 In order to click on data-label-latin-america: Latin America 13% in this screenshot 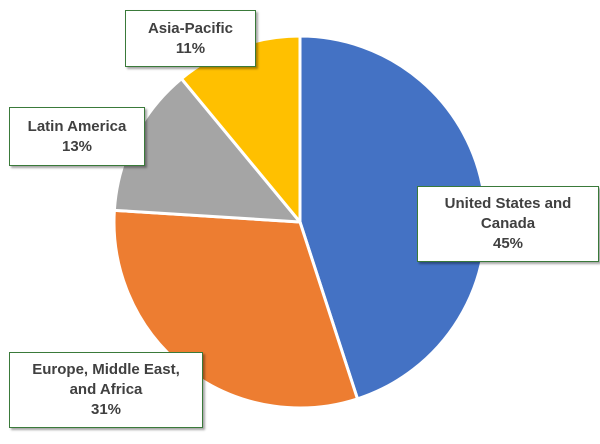, I will do `click(77, 136)`.